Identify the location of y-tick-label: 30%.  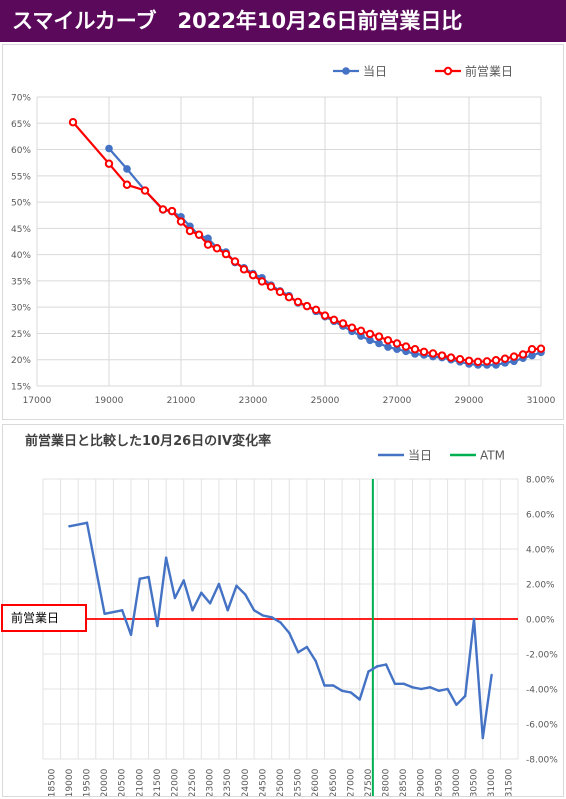
(21, 309).